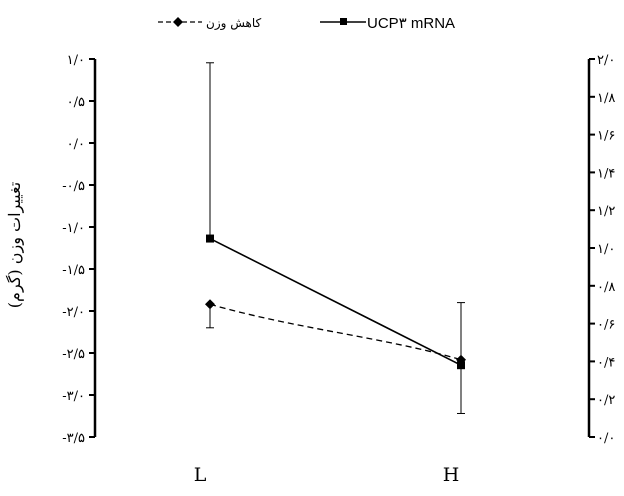  Describe the element at coordinates (451, 475) in the screenshot. I see `x-tick-label: H` at that location.